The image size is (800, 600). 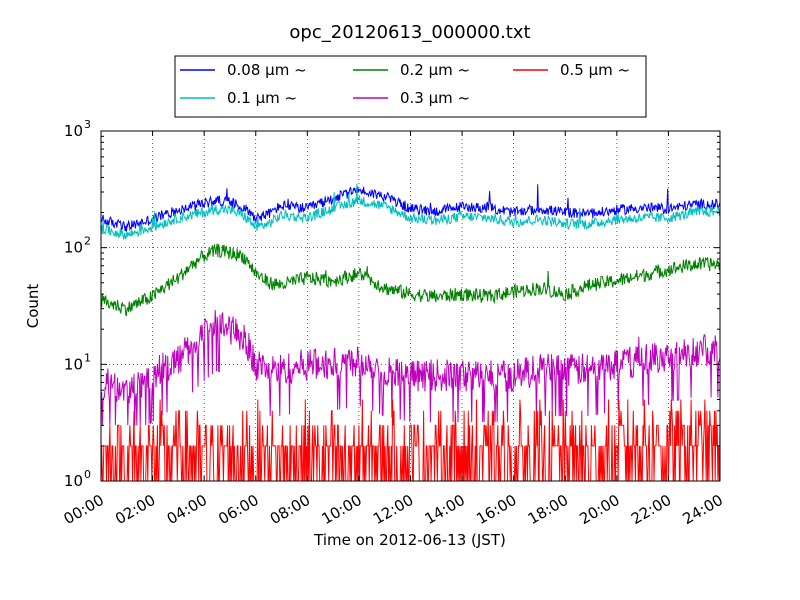 What do you see at coordinates (87, 474) in the screenshot?
I see `y-tick-exponent: 0` at bounding box center [87, 474].